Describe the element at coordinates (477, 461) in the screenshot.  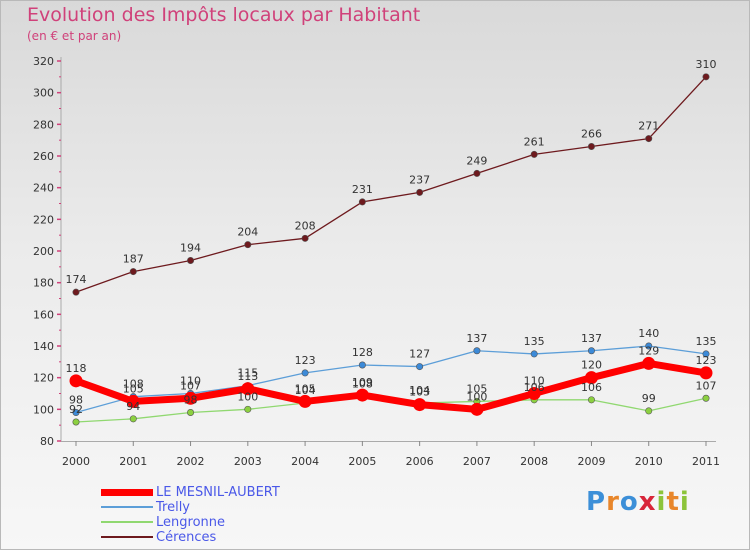
I see `x-tick-label: 2007` at that location.